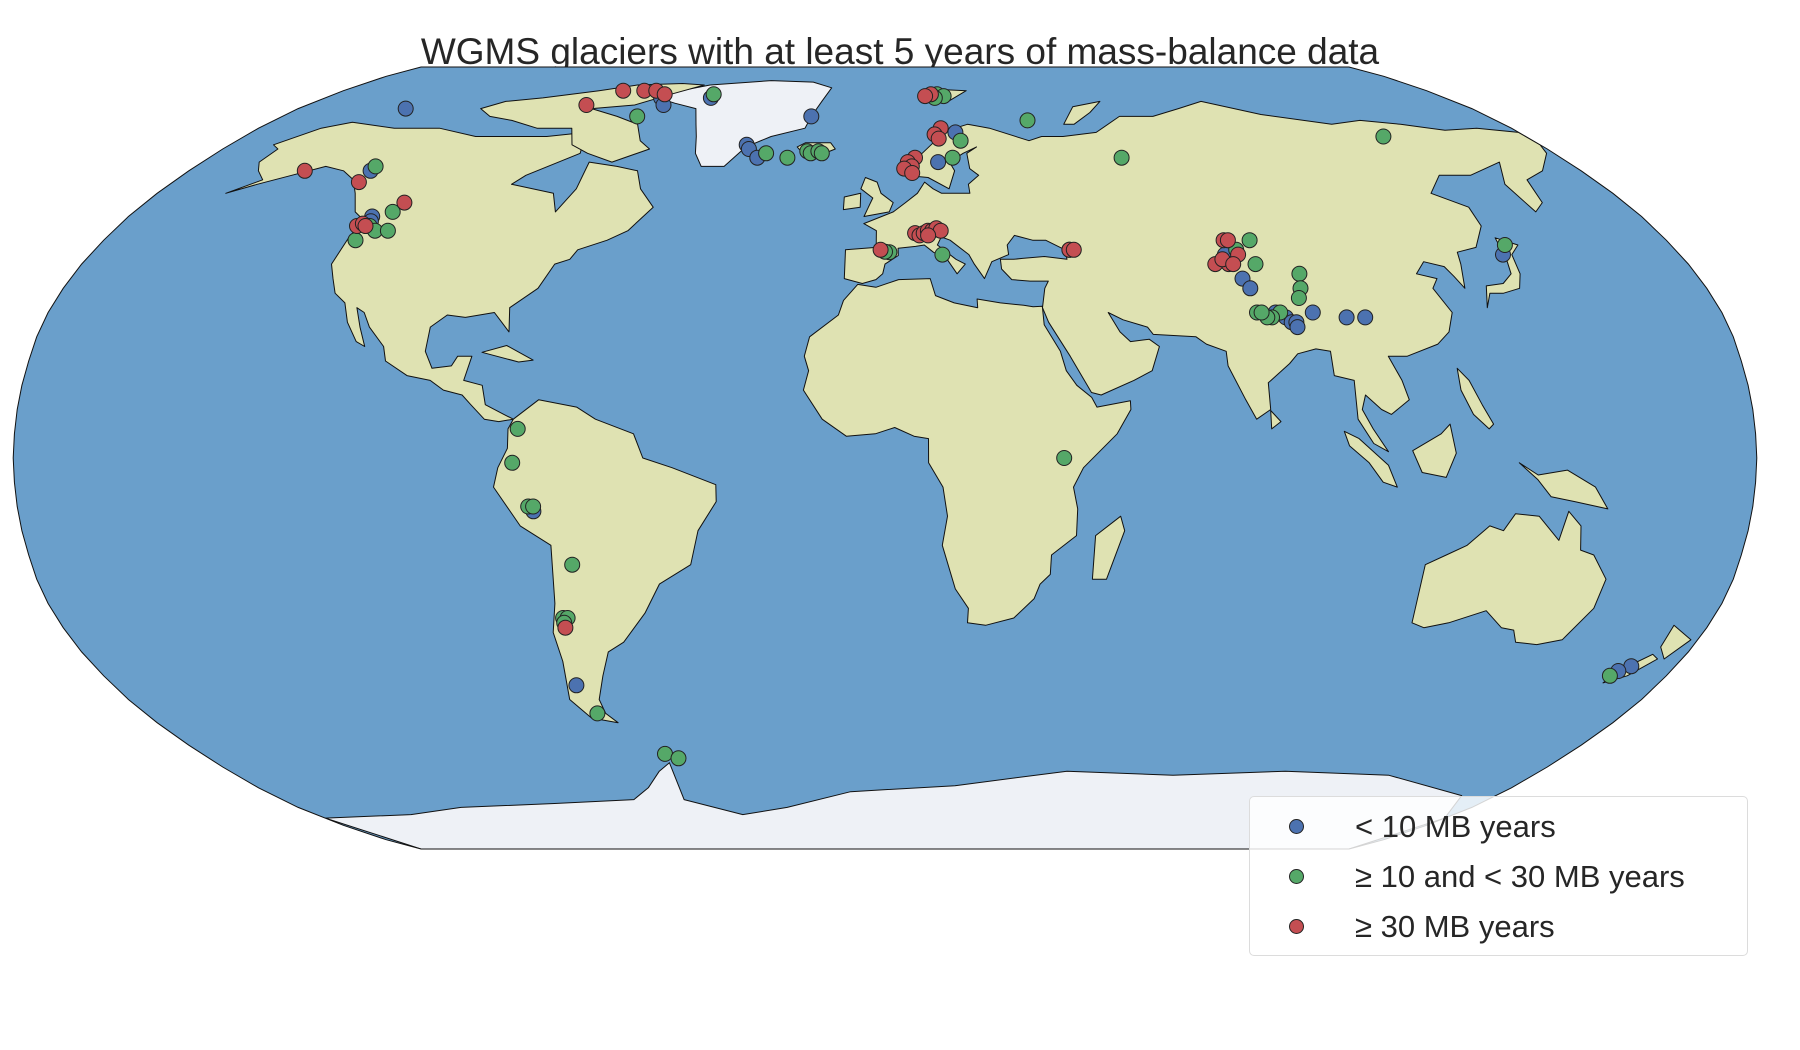 The height and width of the screenshot is (1050, 1800). I want to click on landmass-cuba, so click(507, 354).